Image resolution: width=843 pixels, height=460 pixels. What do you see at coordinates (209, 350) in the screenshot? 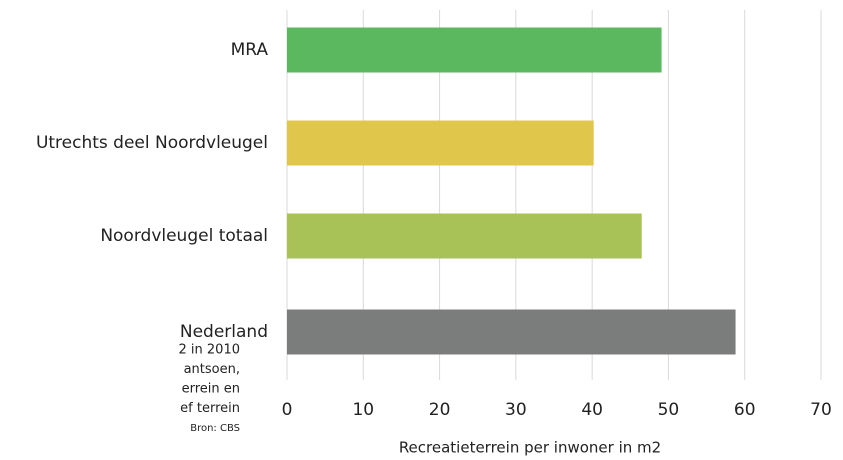
I see `annotation: 2 in 2010` at bounding box center [209, 350].